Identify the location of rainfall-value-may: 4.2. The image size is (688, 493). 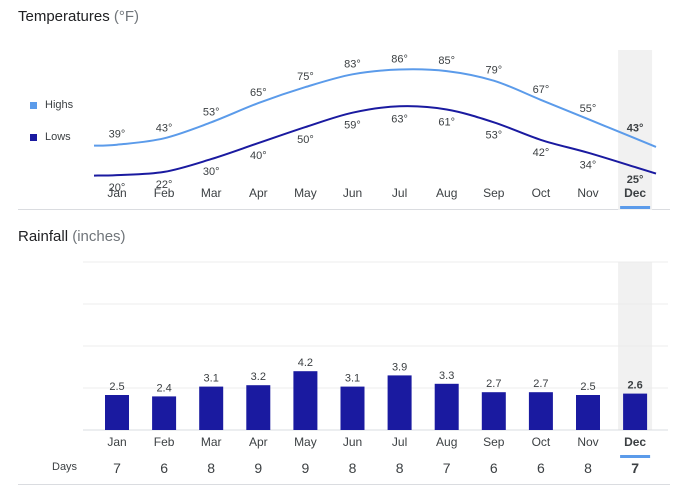
(305, 363).